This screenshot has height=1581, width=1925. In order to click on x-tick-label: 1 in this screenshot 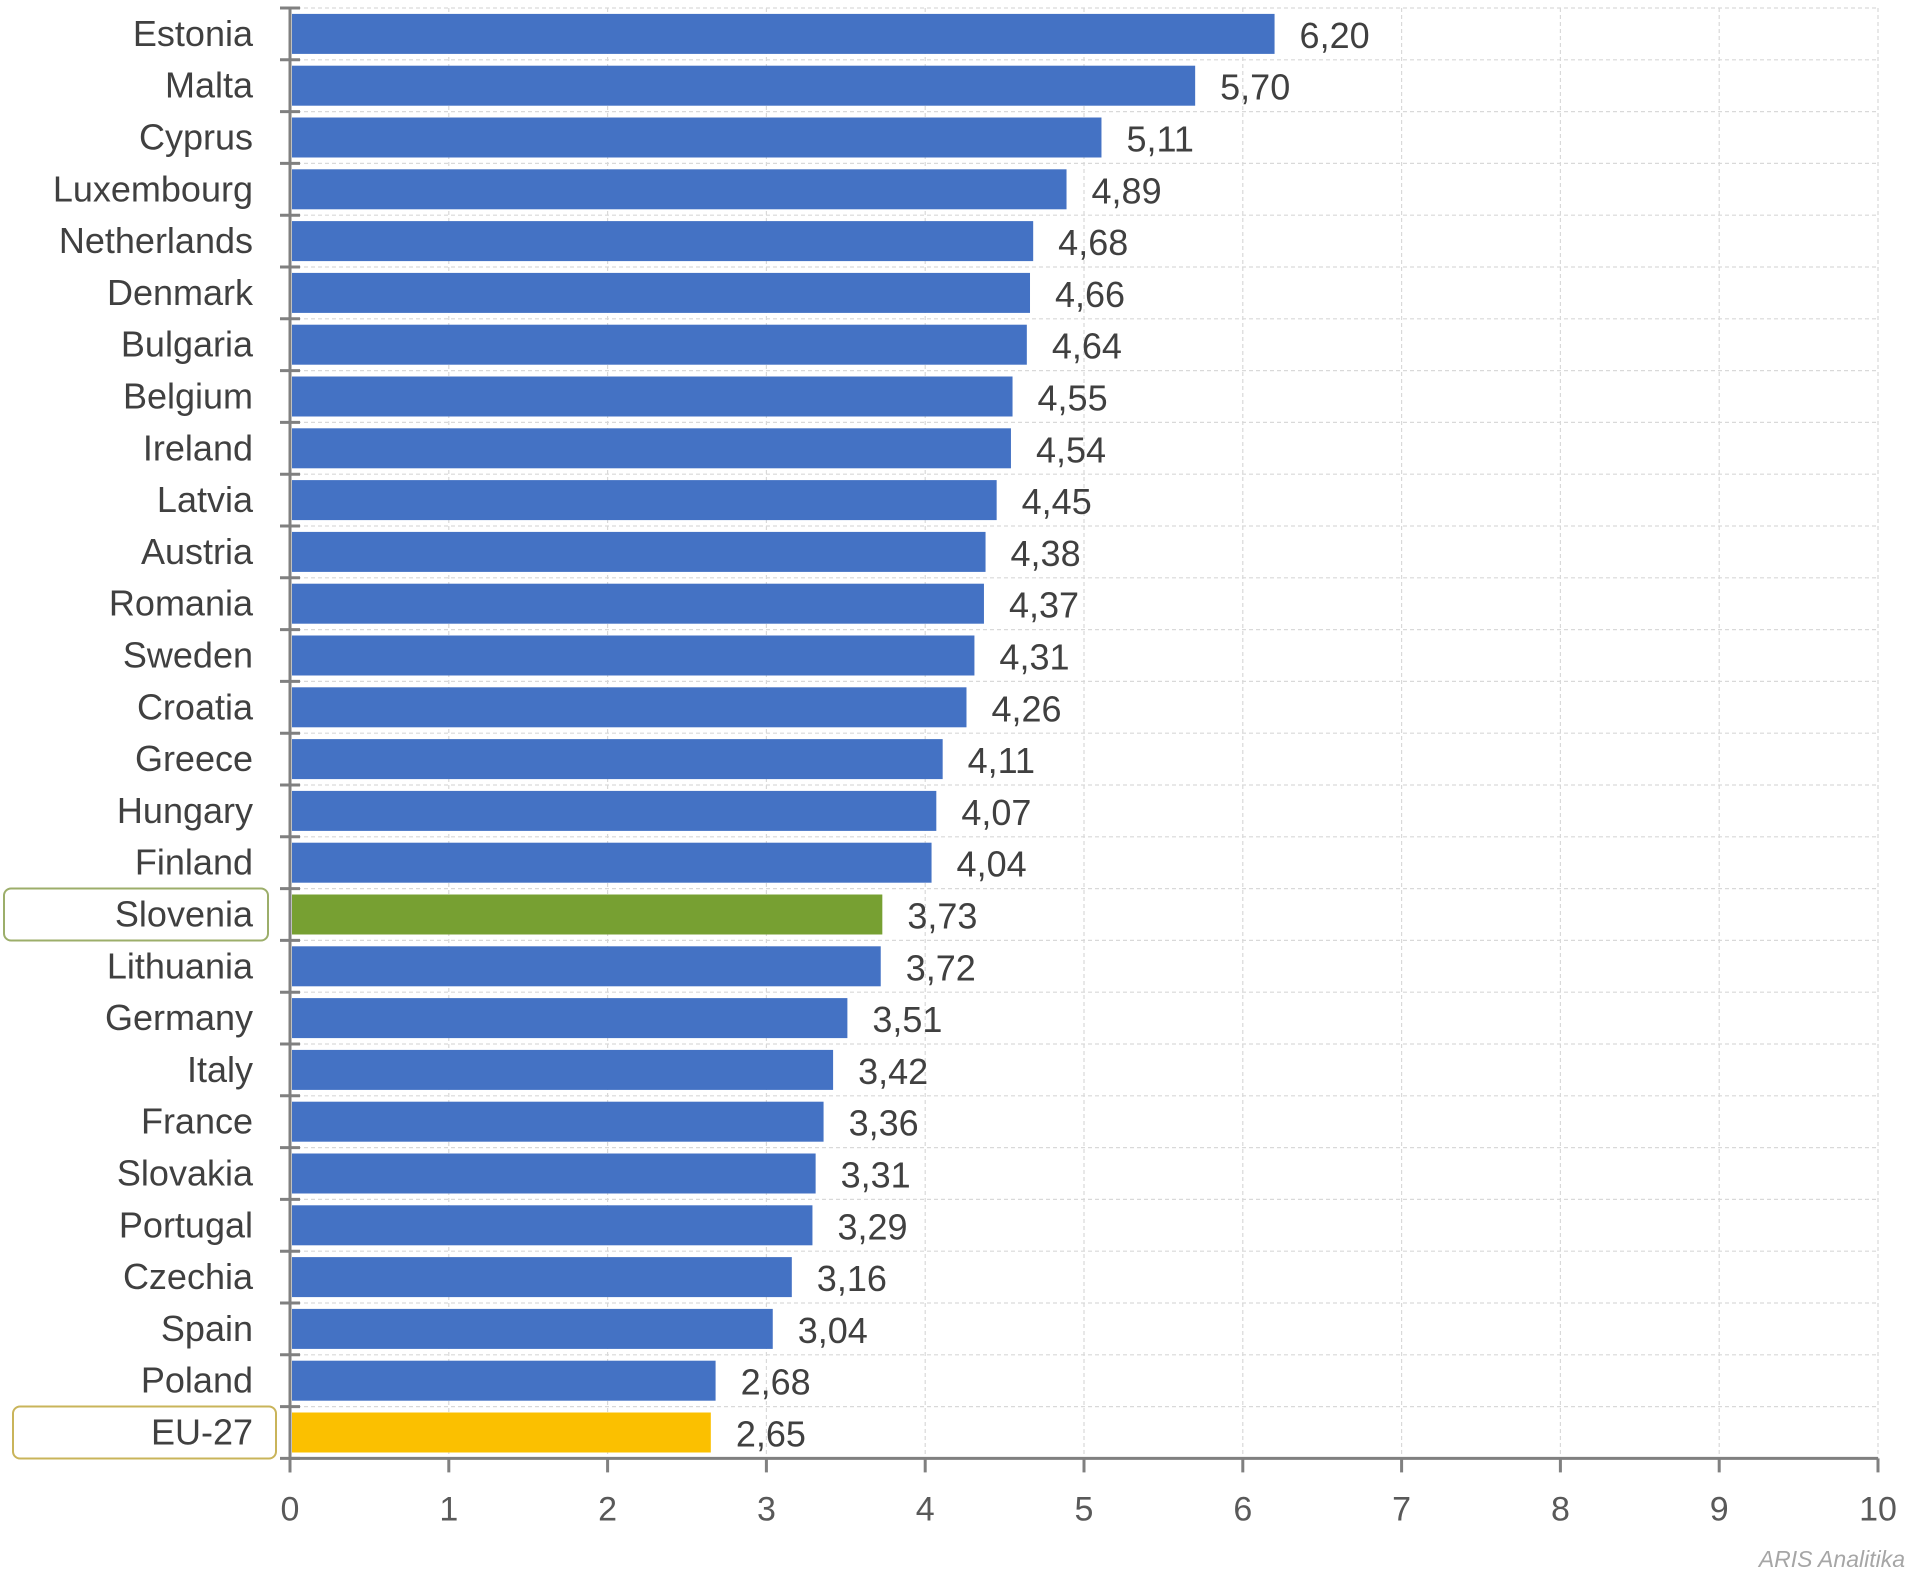, I will do `click(448, 1509)`.